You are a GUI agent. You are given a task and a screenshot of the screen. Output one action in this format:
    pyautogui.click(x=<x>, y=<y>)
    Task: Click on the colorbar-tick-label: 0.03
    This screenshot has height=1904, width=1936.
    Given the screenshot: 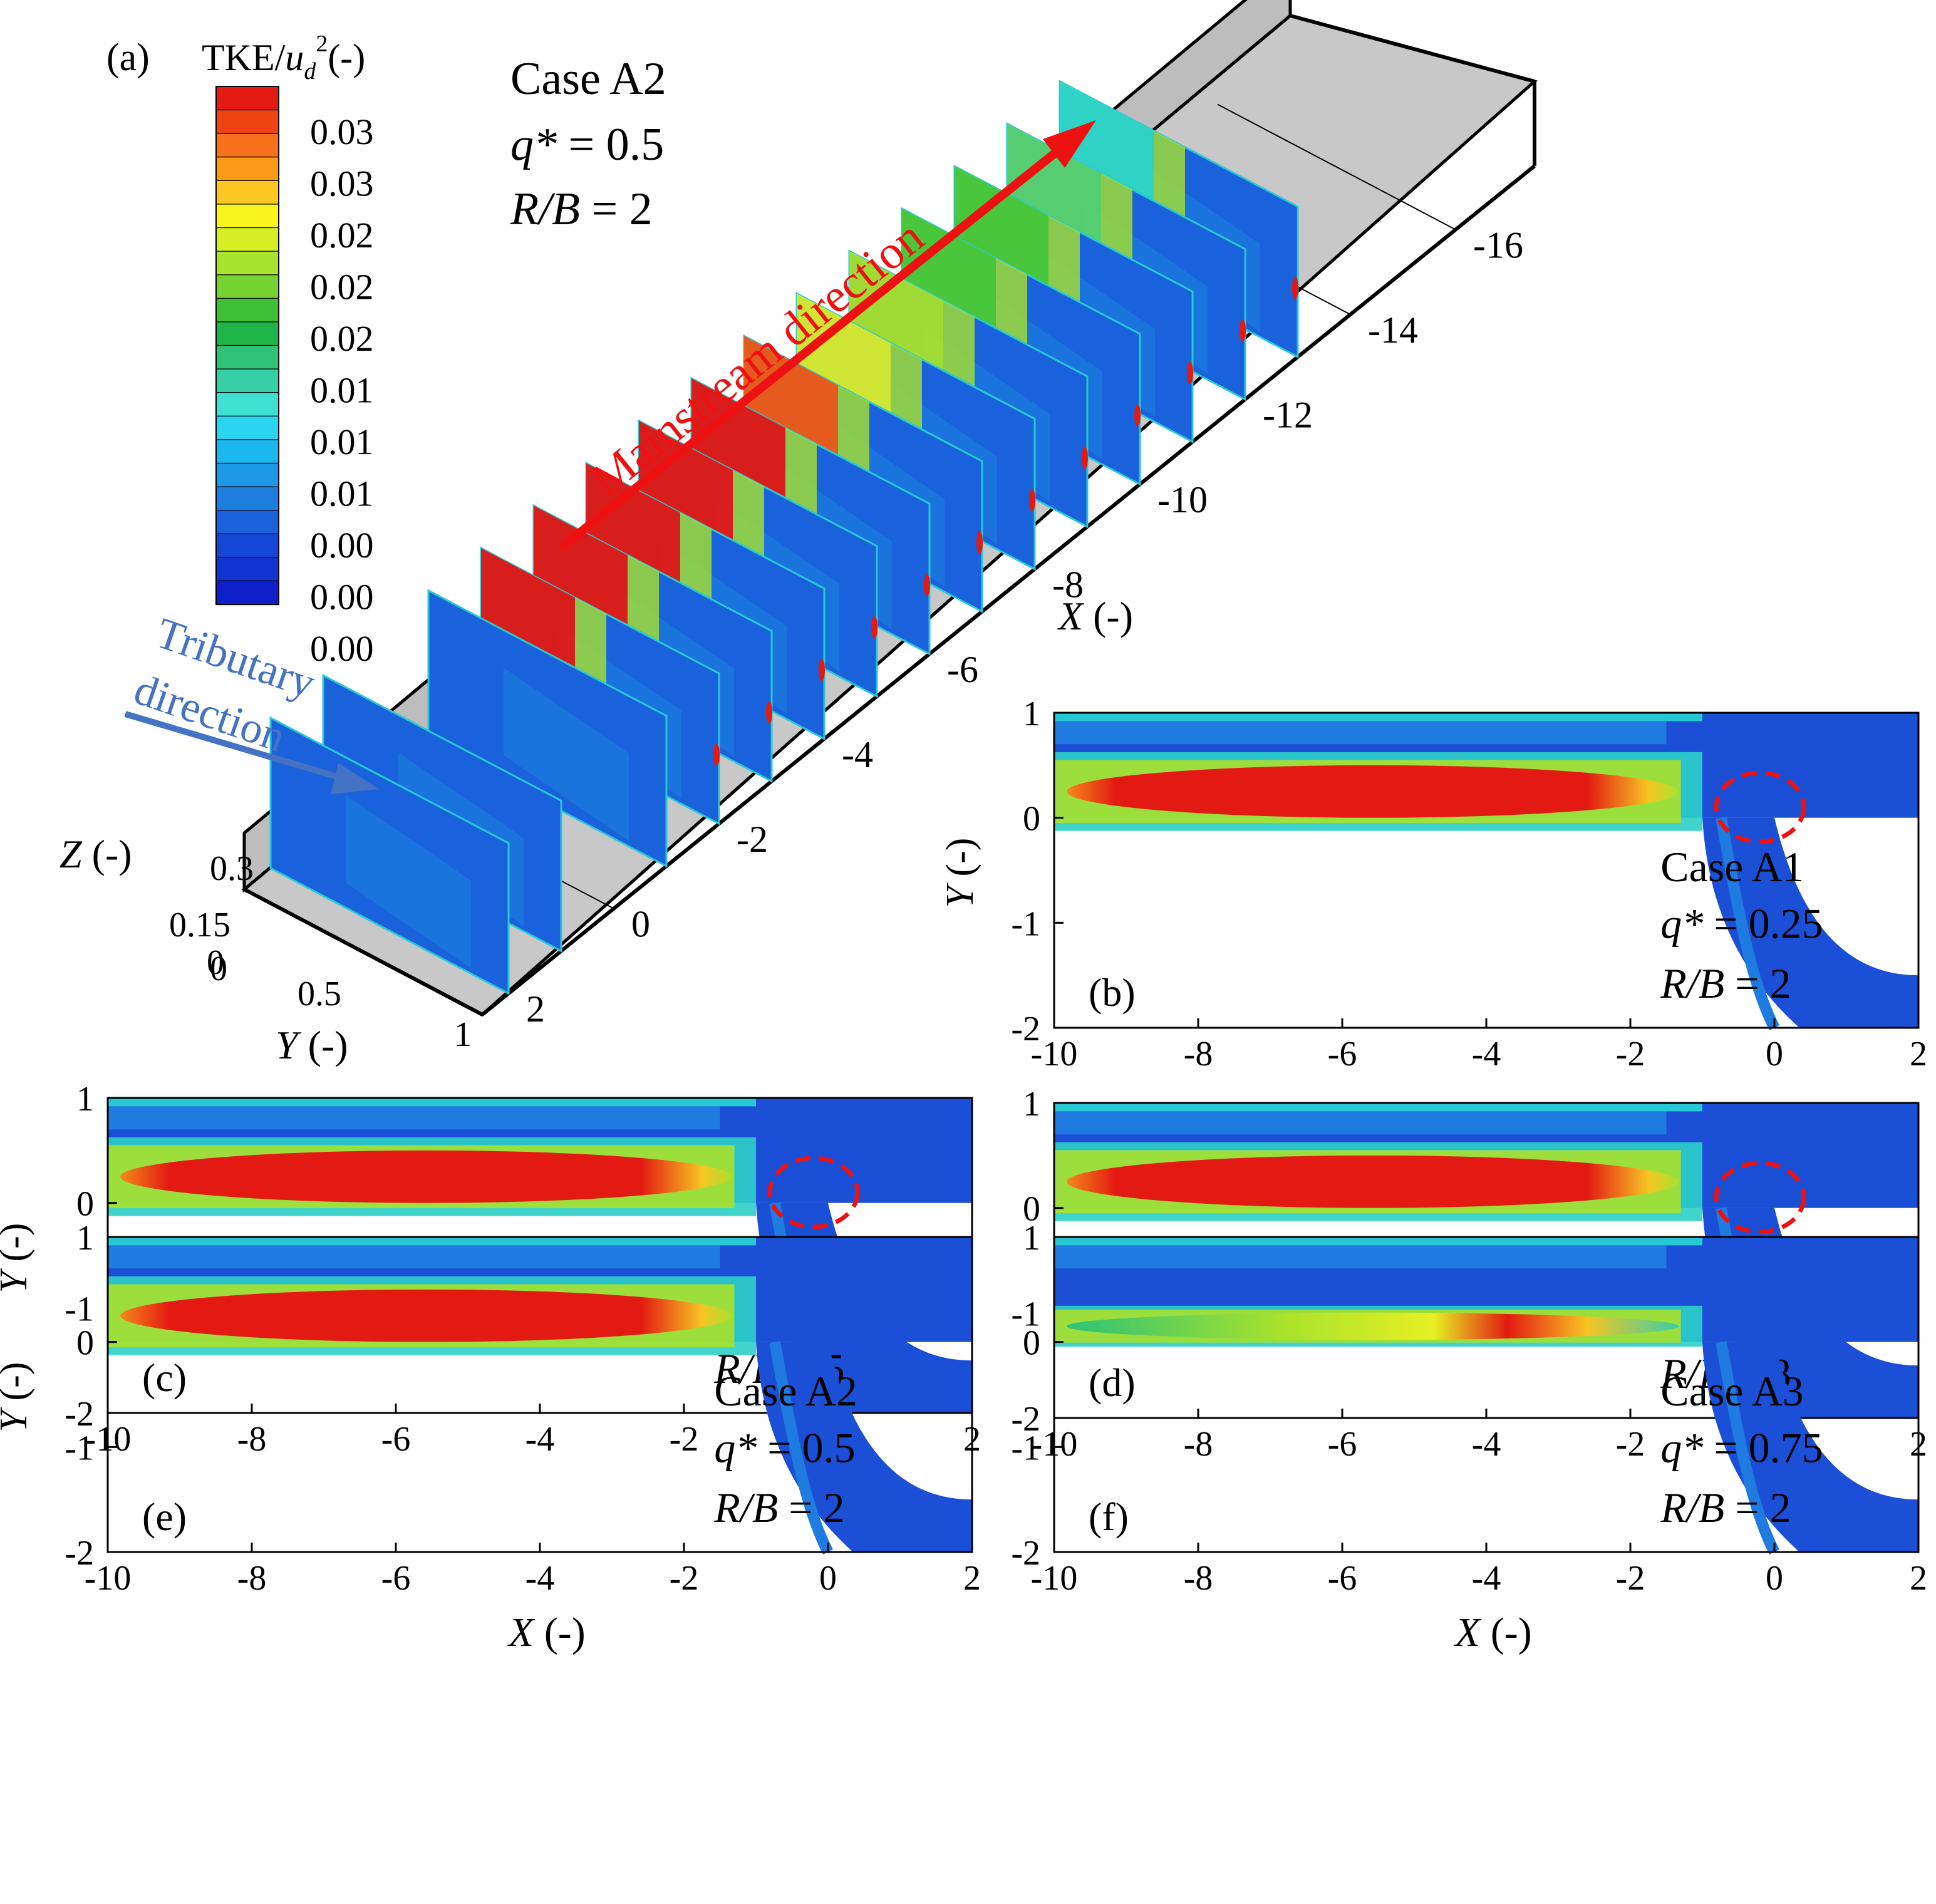 What is the action you would take?
    pyautogui.click(x=342, y=183)
    